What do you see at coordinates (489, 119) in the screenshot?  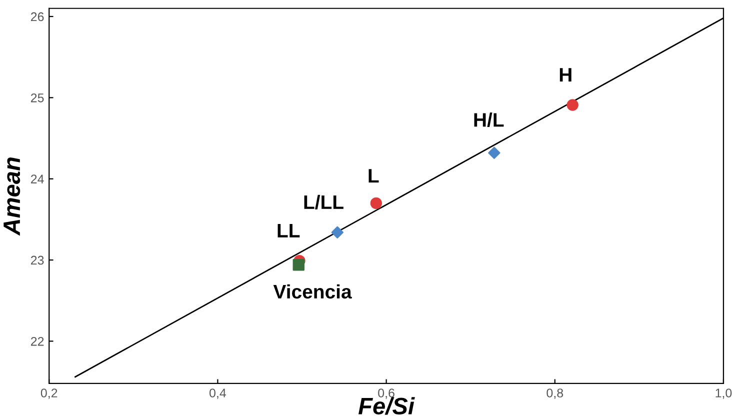 I see `annotation: H/L` at bounding box center [489, 119].